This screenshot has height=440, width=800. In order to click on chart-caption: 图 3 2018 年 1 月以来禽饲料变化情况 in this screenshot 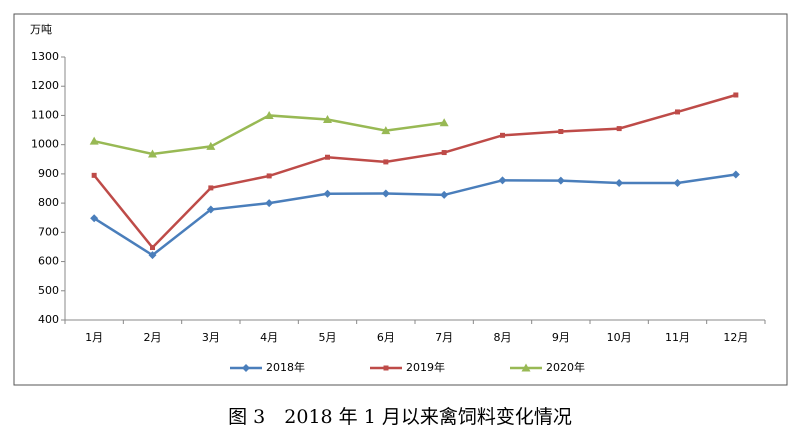, I will do `click(400, 417)`.